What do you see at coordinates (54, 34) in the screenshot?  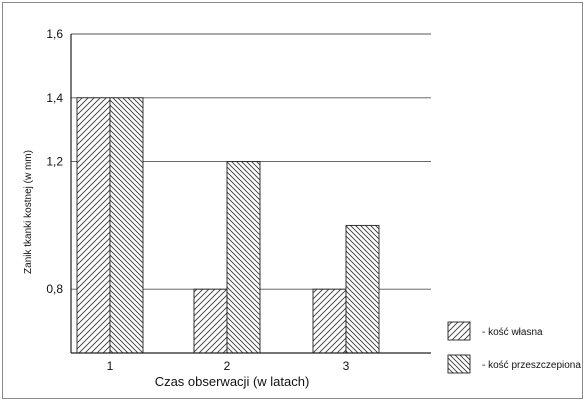 I see `y-tick-label: 1,6` at bounding box center [54, 34].